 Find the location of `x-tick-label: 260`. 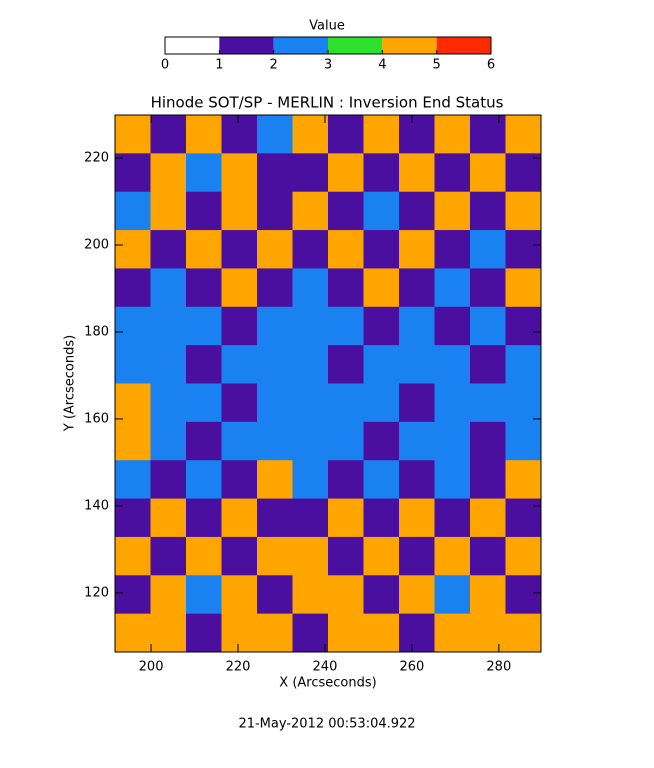

x-tick-label: 260 is located at coordinates (411, 667).